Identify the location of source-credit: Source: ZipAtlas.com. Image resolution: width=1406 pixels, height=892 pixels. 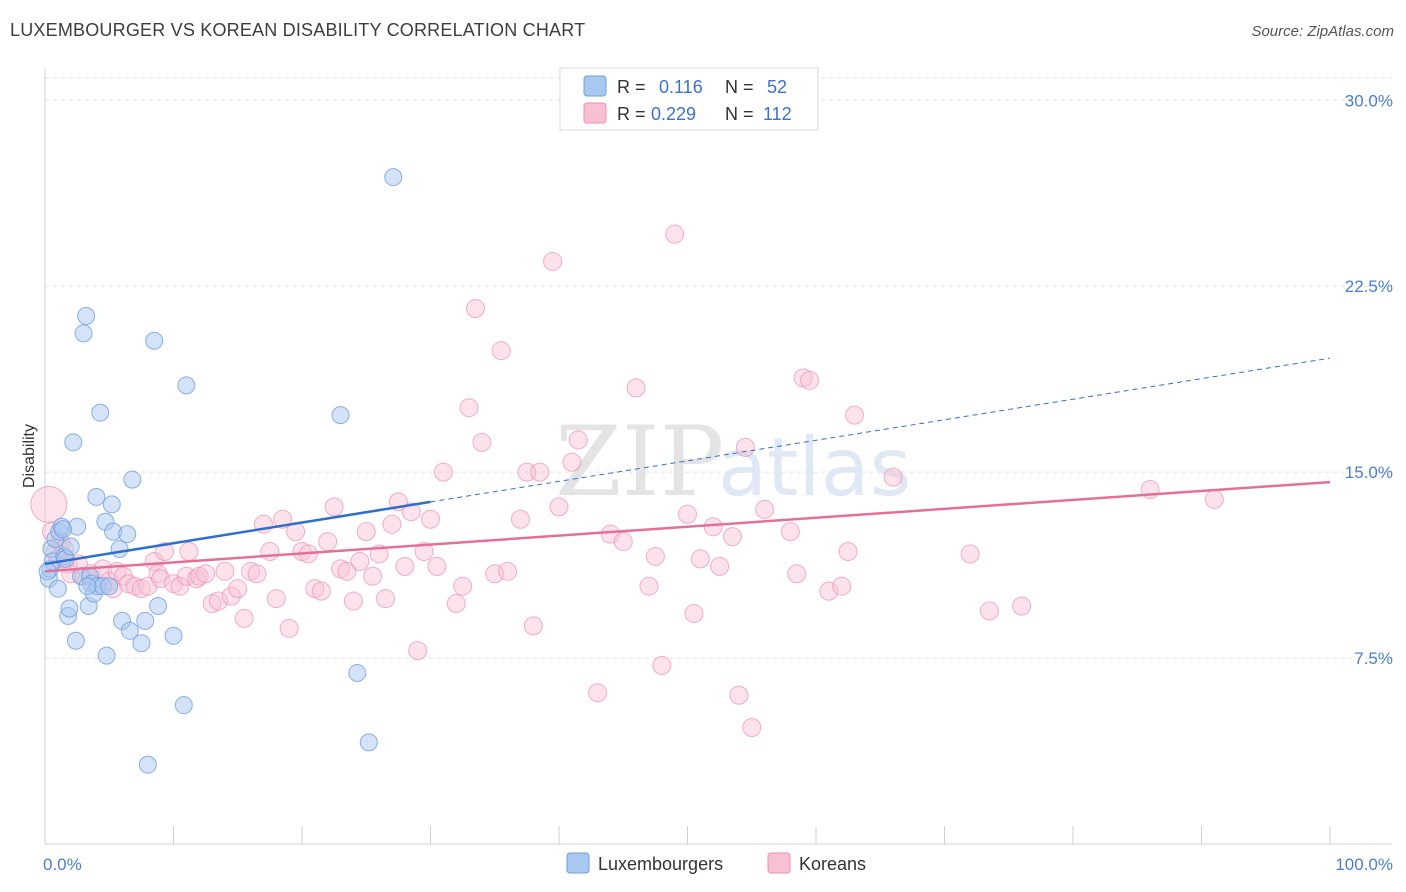
(1322, 31).